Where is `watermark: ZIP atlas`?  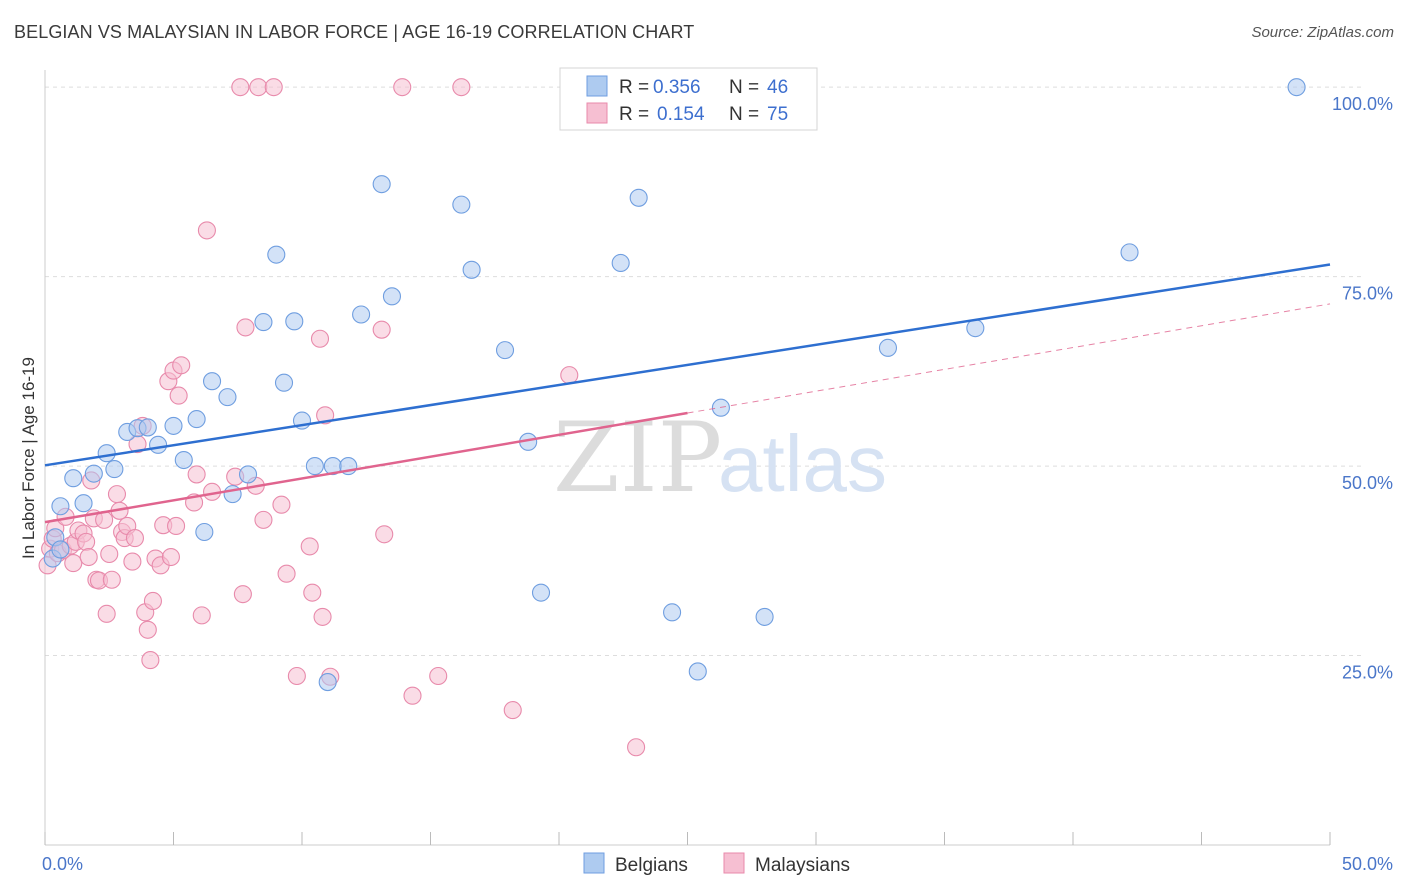 watermark: ZIP atlas is located at coordinates (720, 458).